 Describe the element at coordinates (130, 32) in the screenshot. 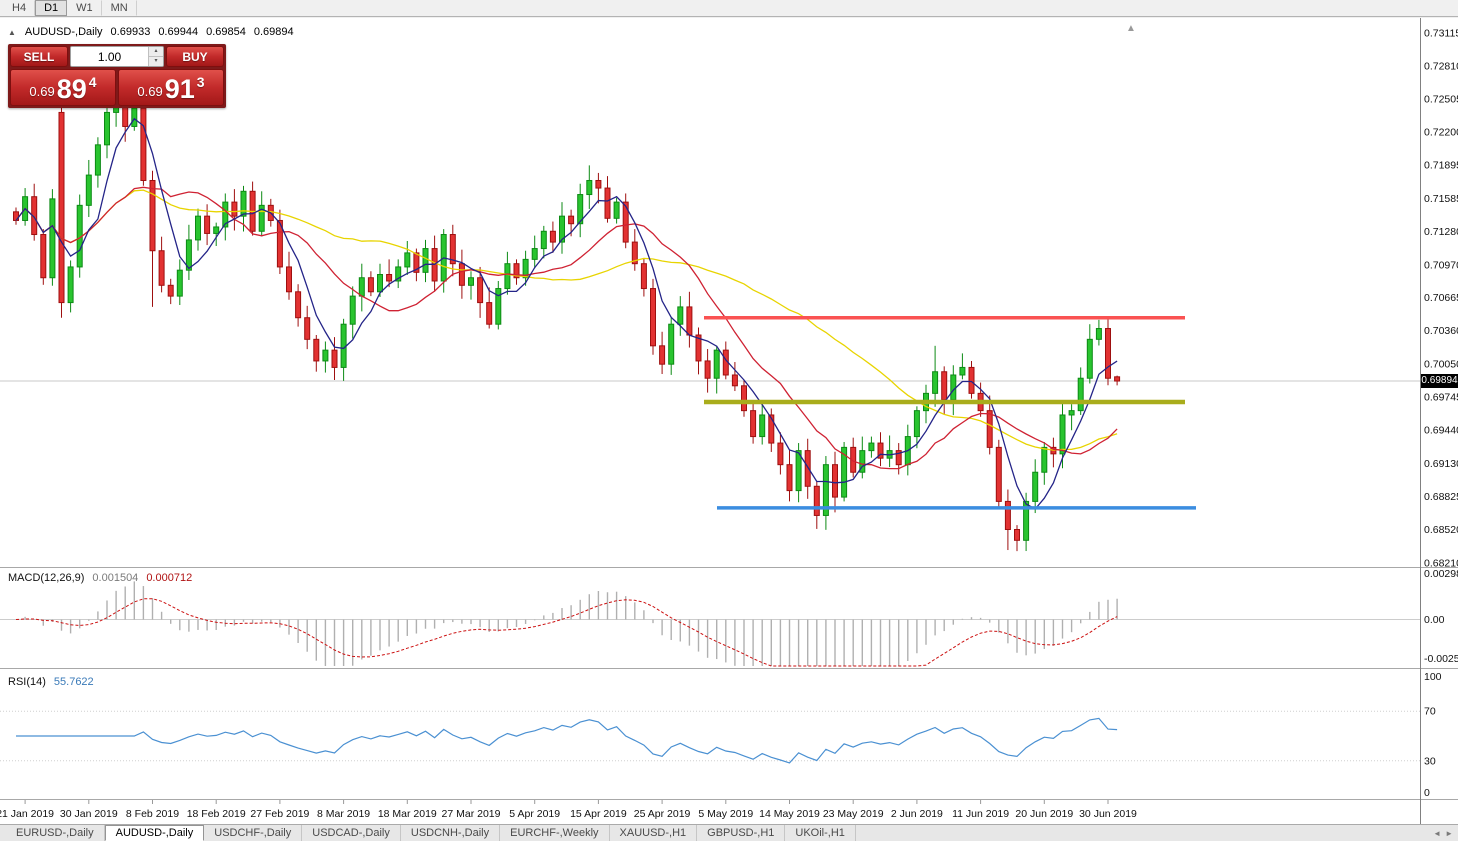

I see `ohlc-open-value: 0.69933` at that location.